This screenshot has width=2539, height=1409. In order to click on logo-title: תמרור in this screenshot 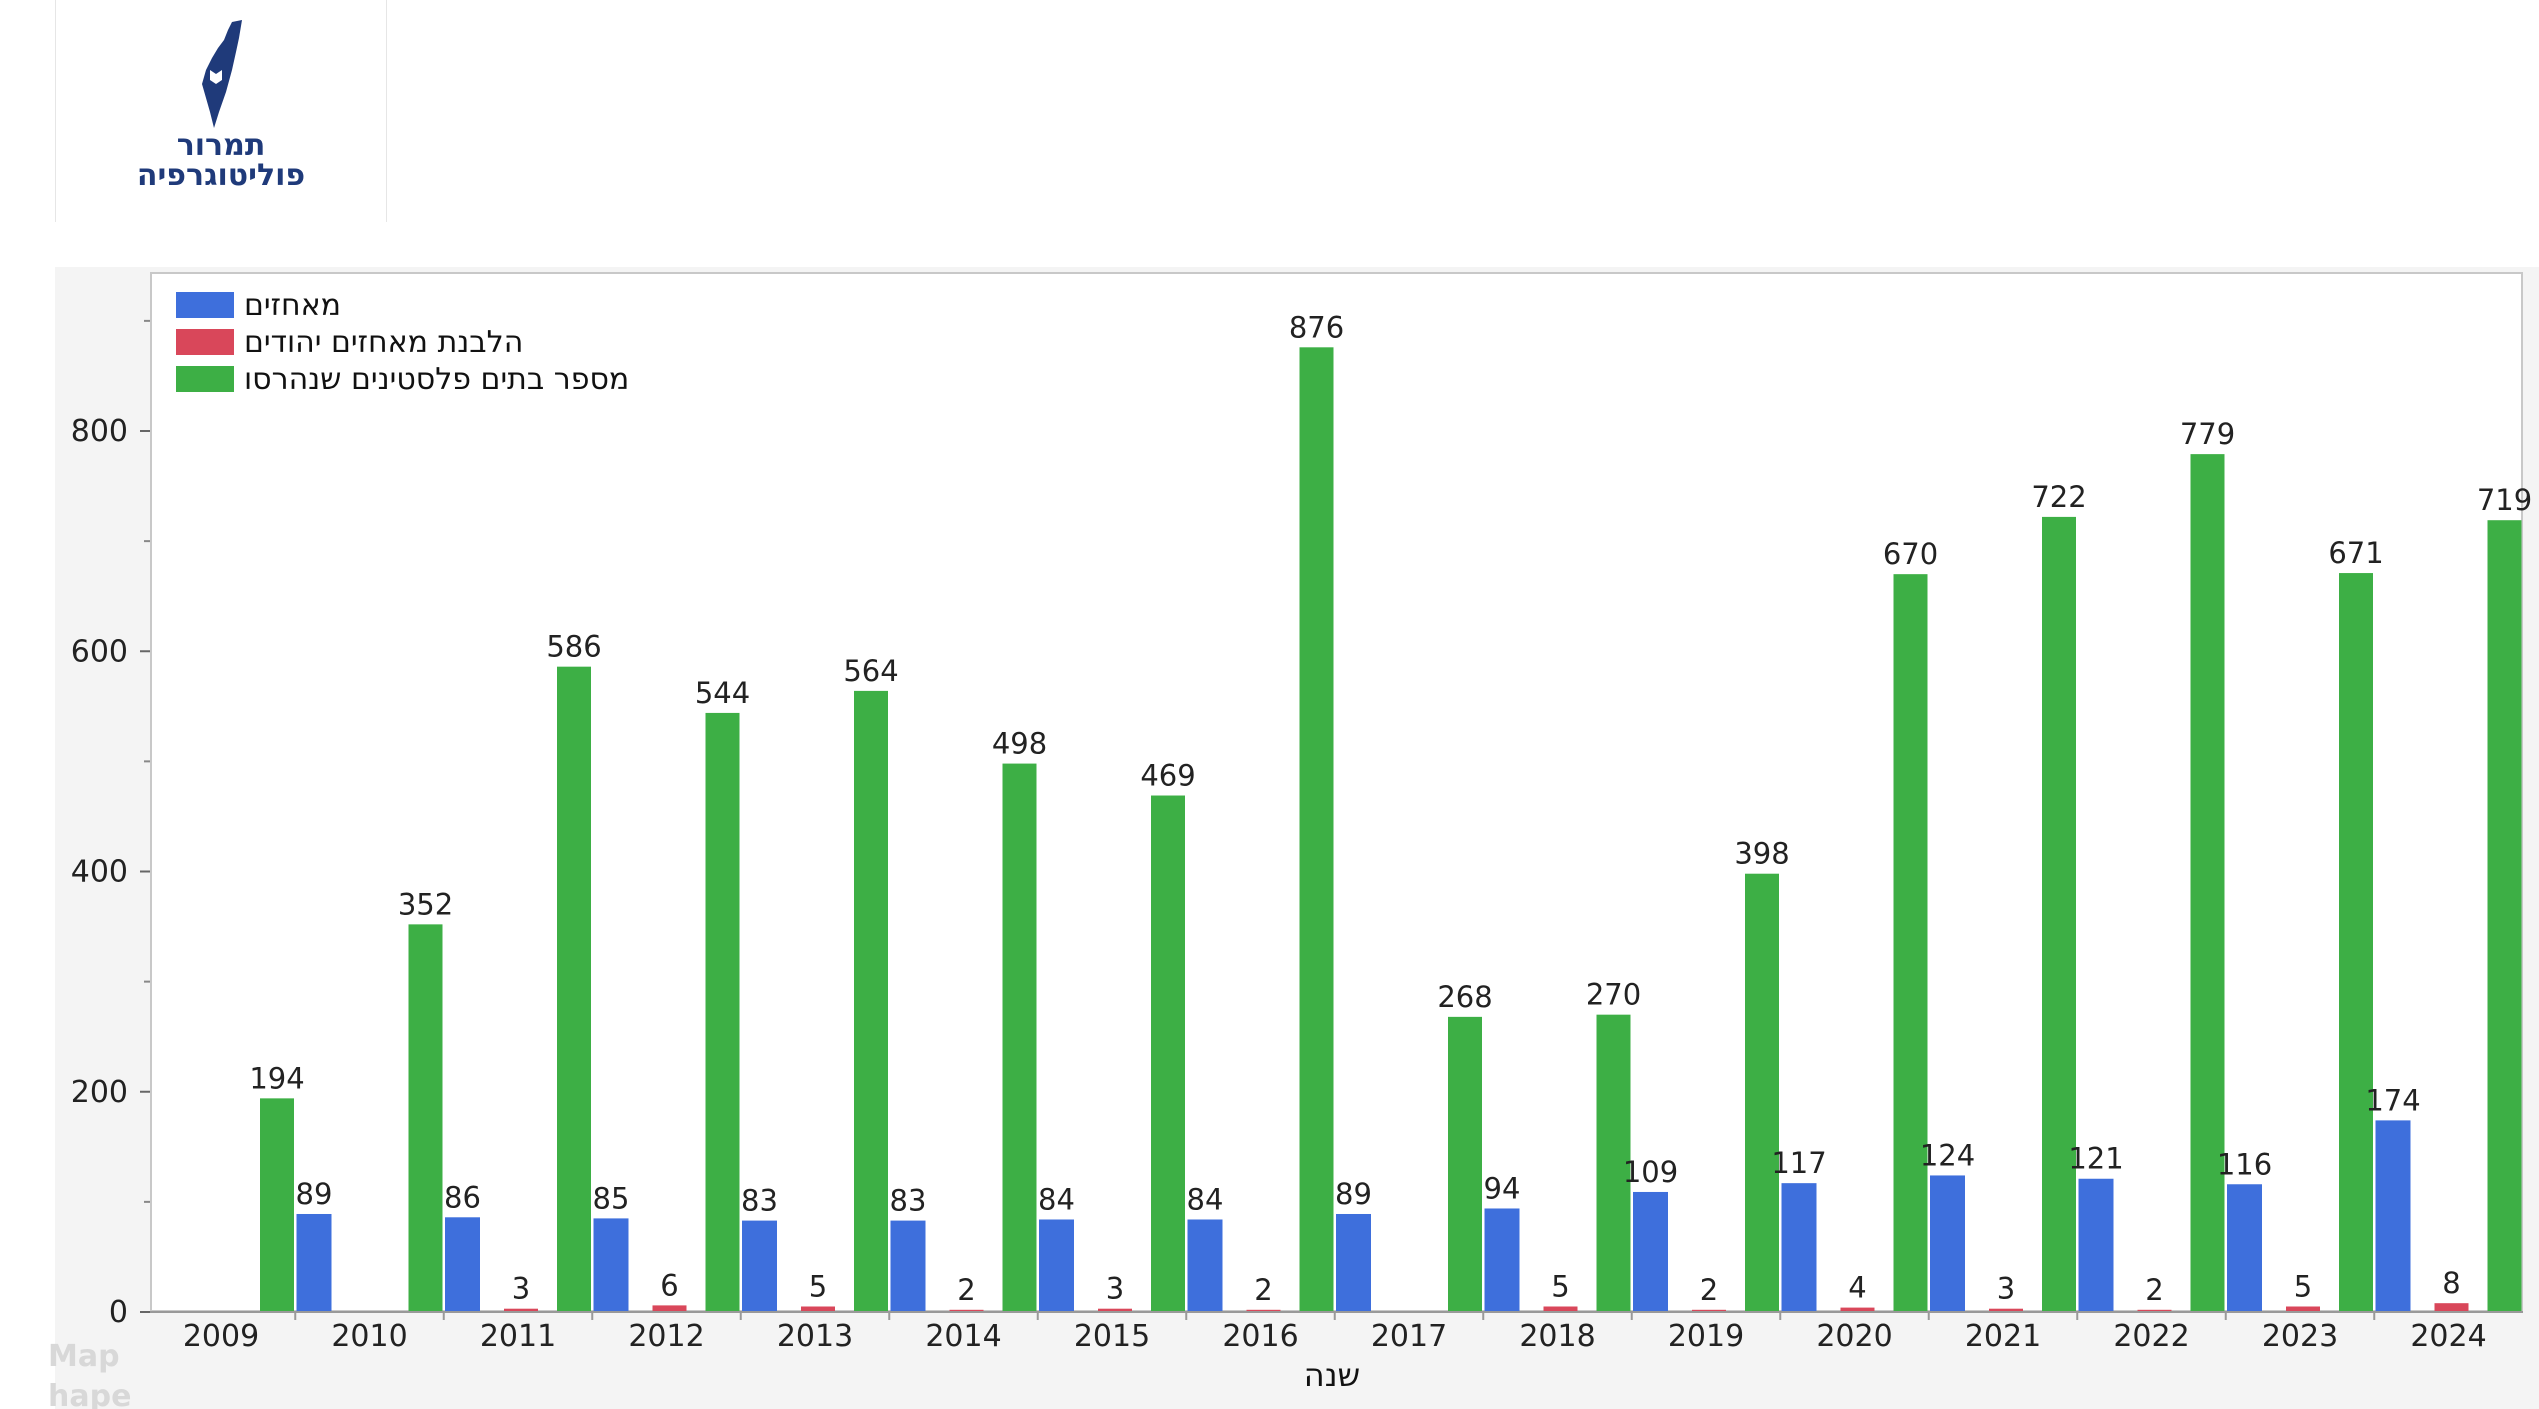, I will do `click(221, 145)`.